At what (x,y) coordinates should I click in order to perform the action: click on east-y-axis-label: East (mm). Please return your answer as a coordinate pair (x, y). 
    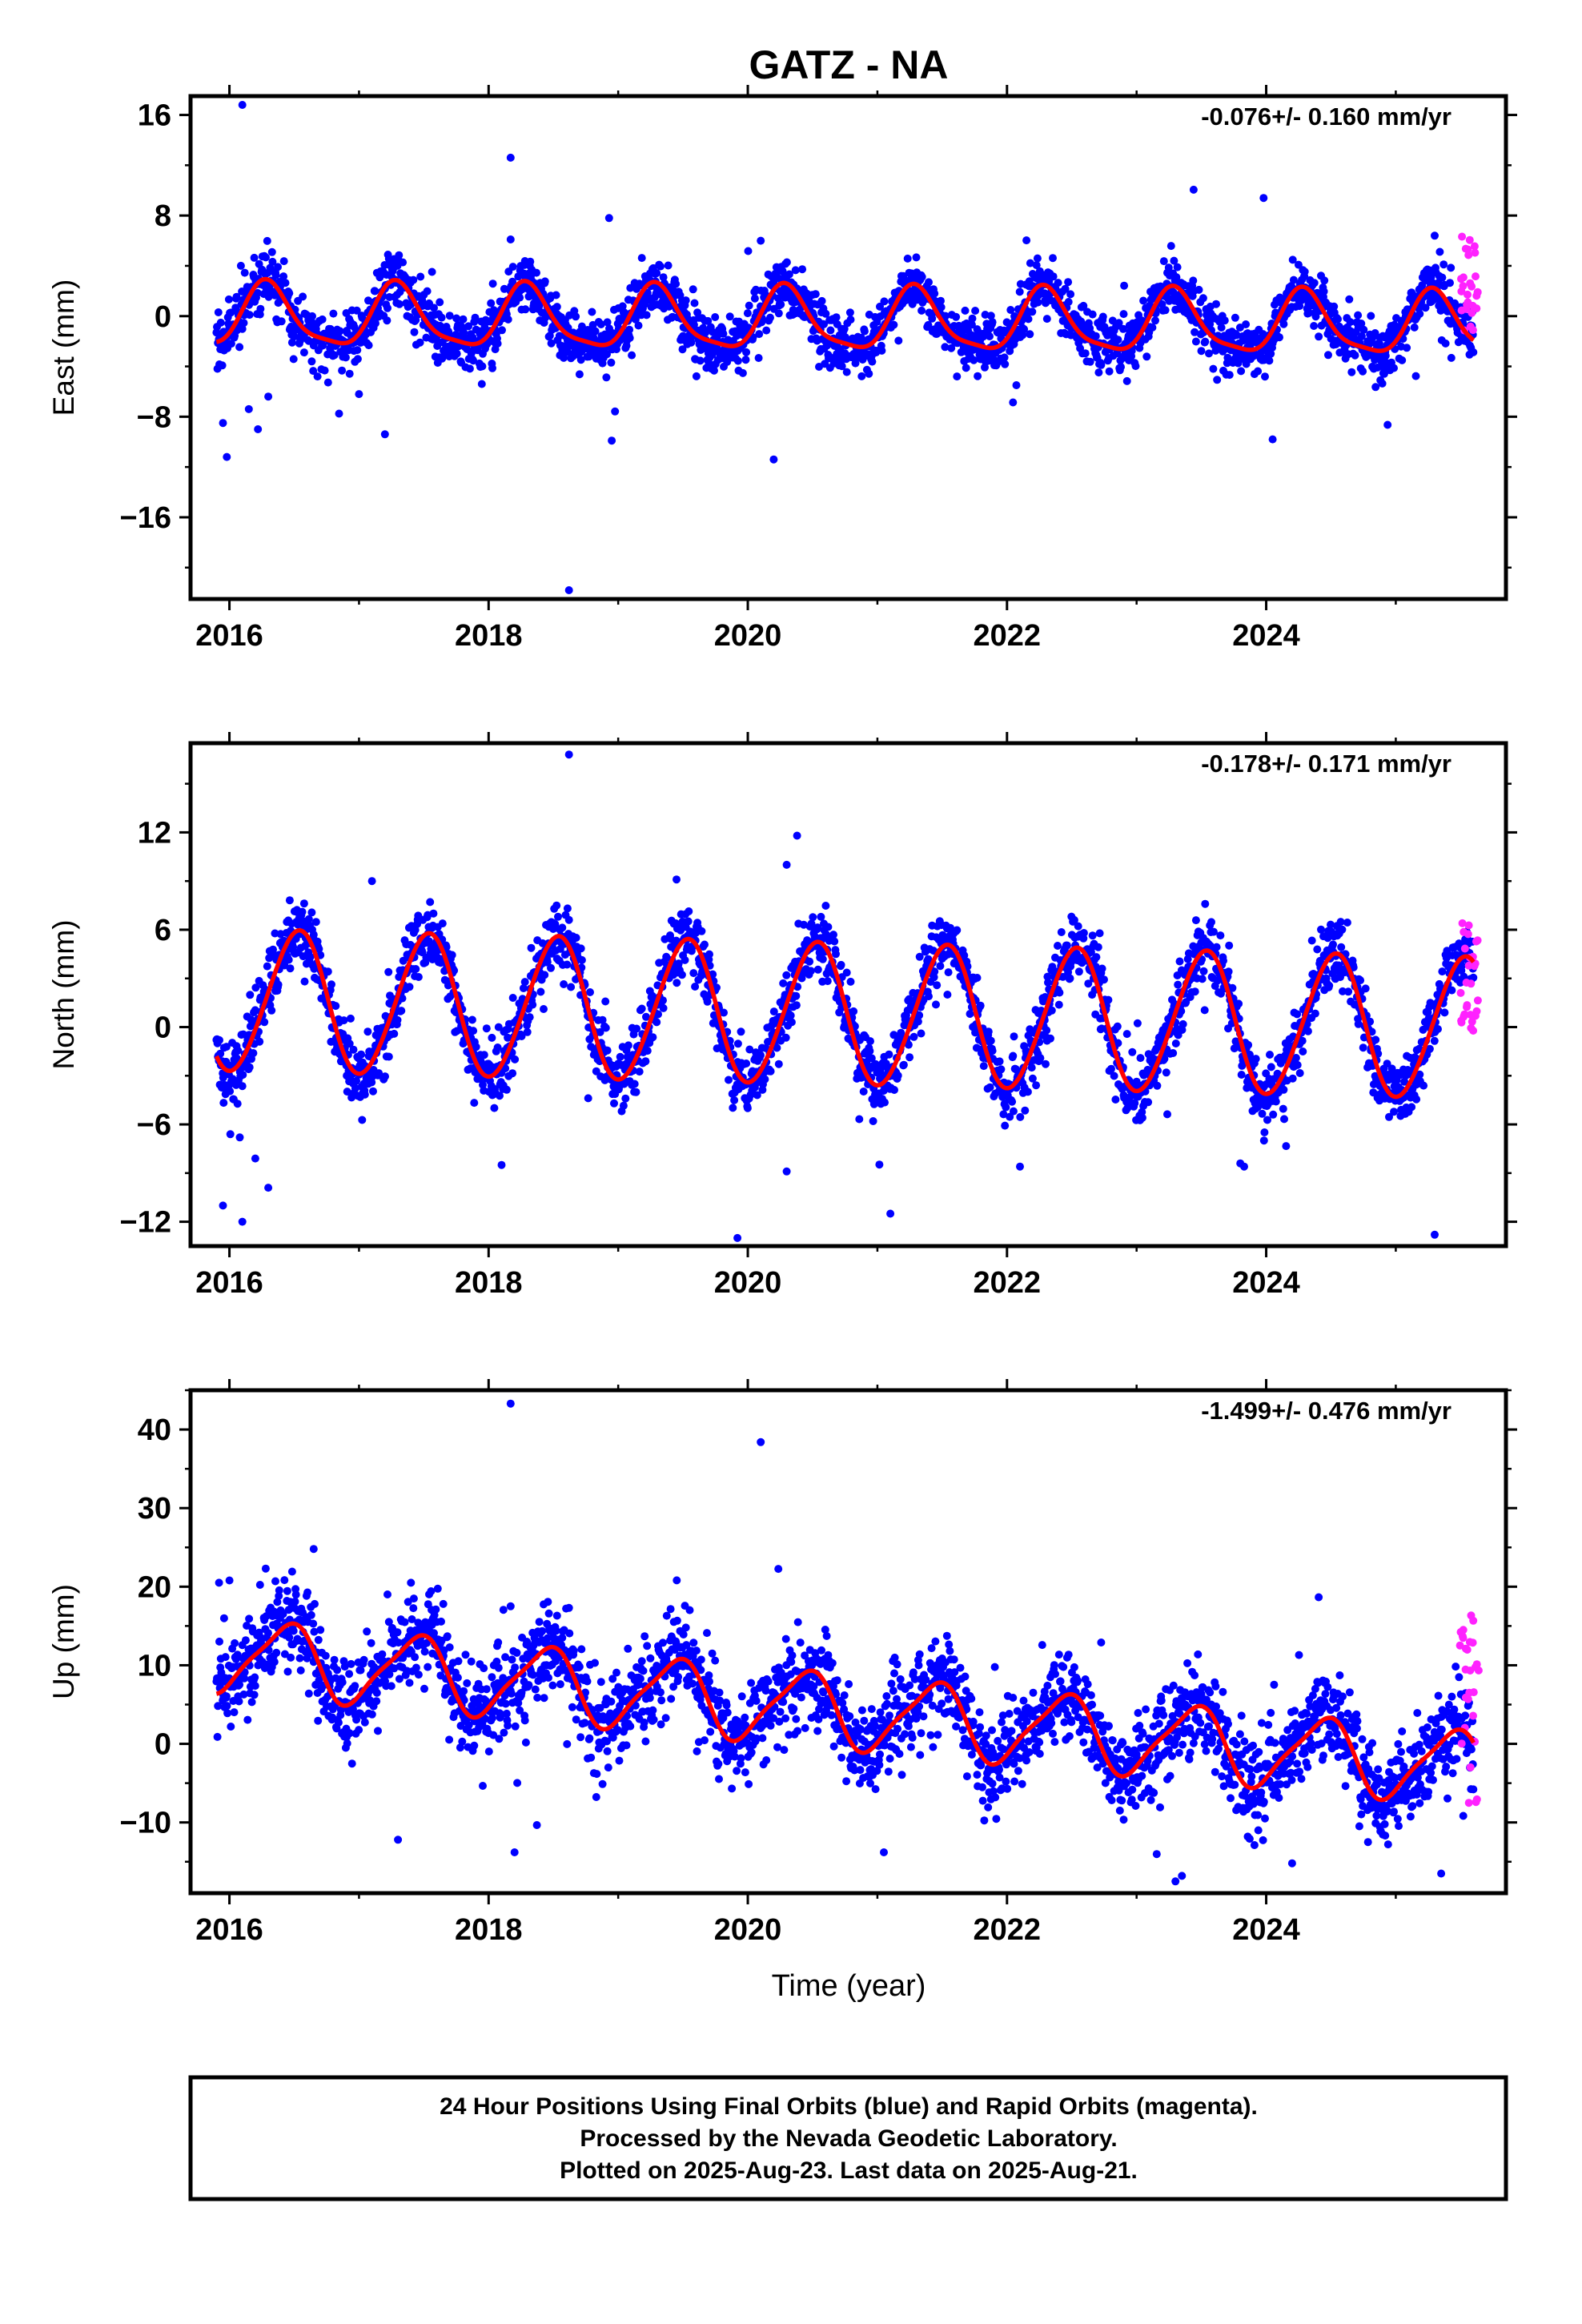
    Looking at the image, I should click on (64, 347).